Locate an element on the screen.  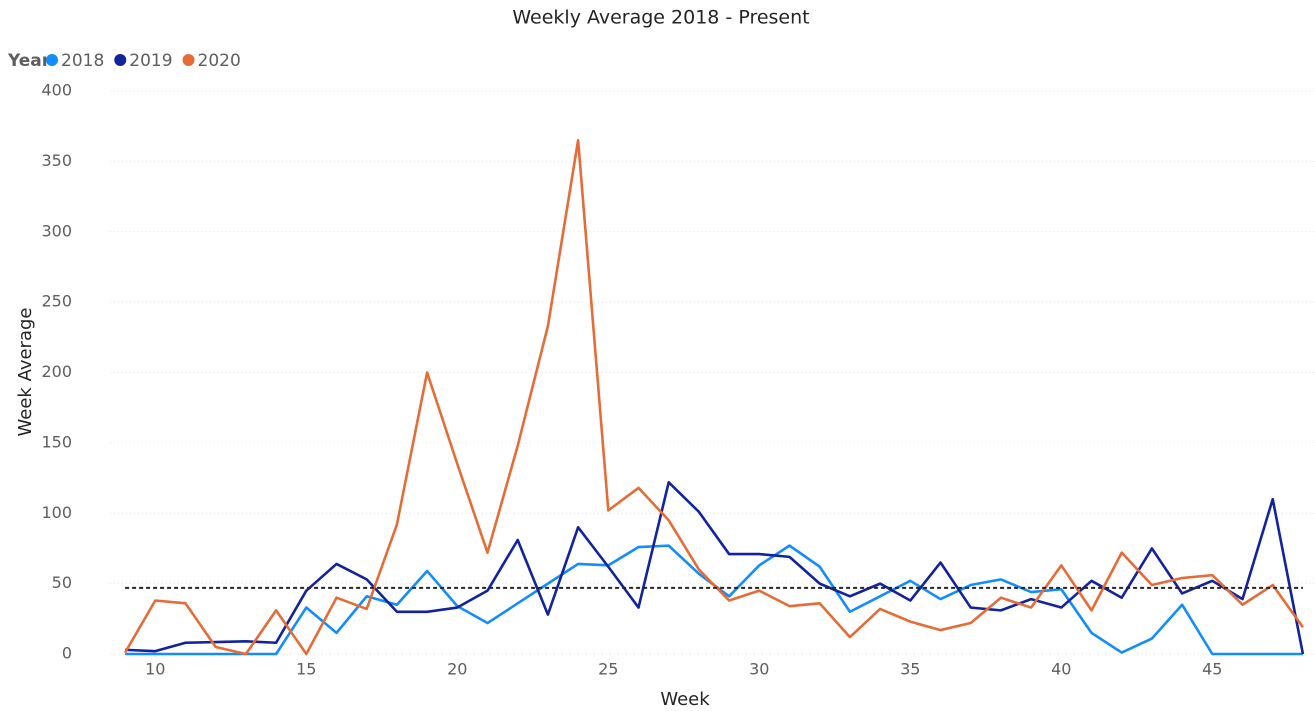
y-tick-label: 150 is located at coordinates (56, 441).